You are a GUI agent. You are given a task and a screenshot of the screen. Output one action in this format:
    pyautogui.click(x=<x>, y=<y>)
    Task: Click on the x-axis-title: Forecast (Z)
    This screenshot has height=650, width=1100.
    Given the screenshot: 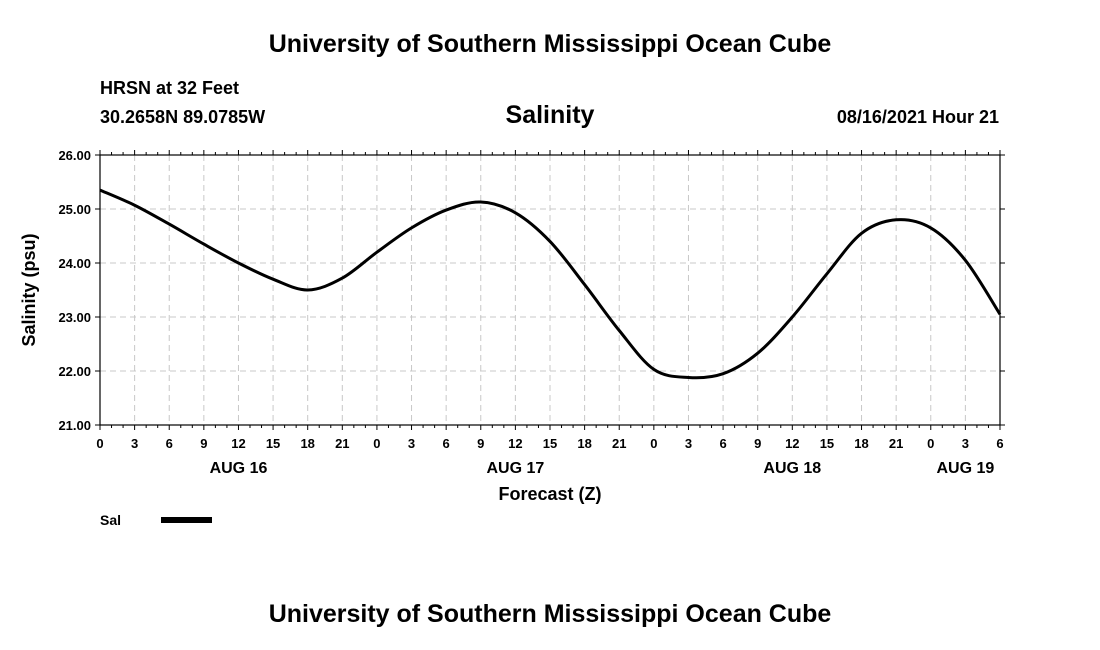 What is the action you would take?
    pyautogui.click(x=549, y=494)
    